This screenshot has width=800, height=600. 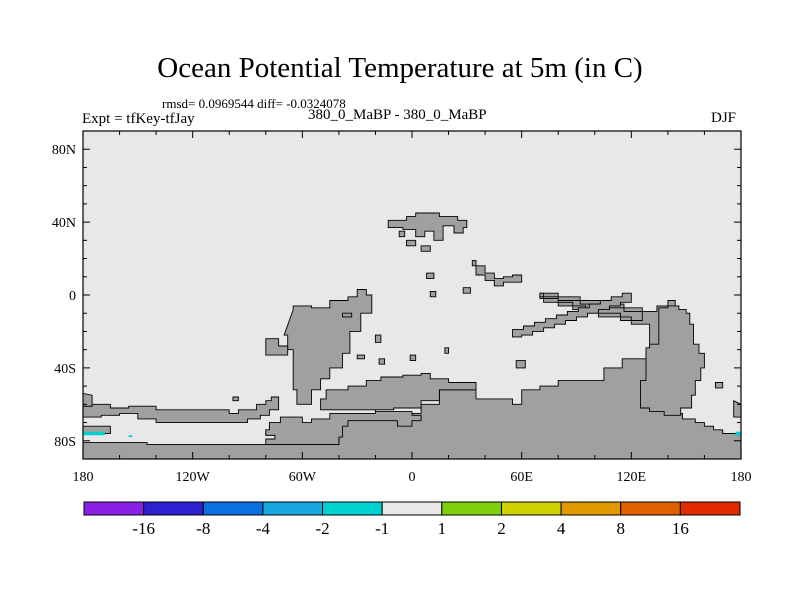 I want to click on x-tick-label: 120E, so click(x=632, y=477).